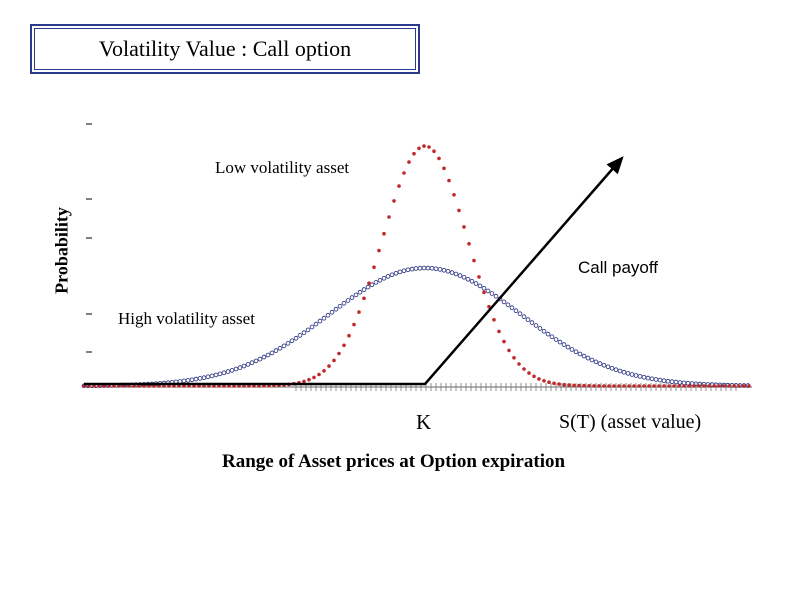 This screenshot has height=612, width=792. Describe the element at coordinates (282, 167) in the screenshot. I see `low-volatility-label: Low volatility asset` at that location.